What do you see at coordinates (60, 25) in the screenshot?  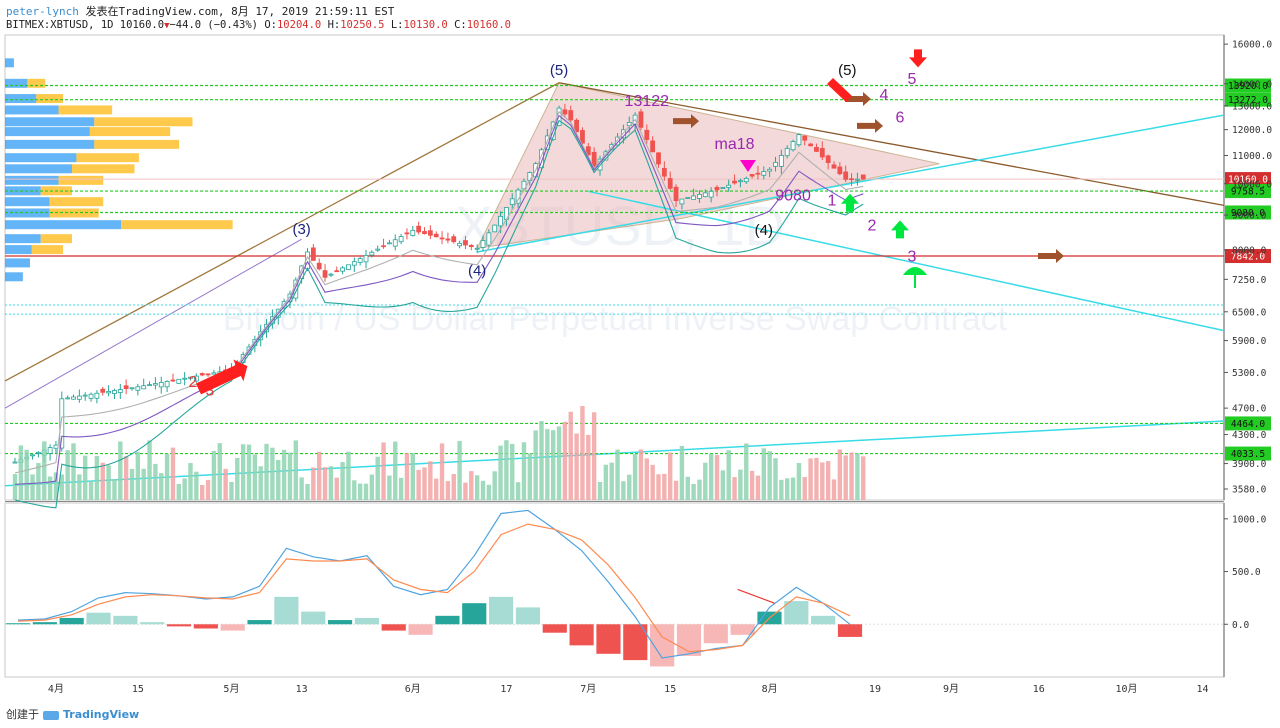 I see `symbol-label: BITMEX:XBTUSD, 1D` at bounding box center [60, 25].